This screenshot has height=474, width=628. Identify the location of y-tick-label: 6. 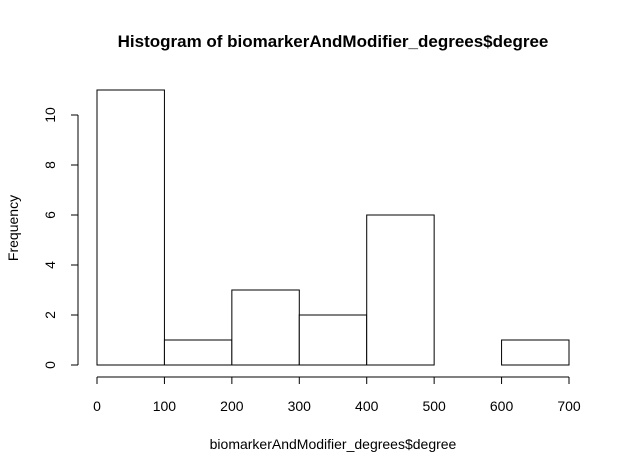
(50, 215).